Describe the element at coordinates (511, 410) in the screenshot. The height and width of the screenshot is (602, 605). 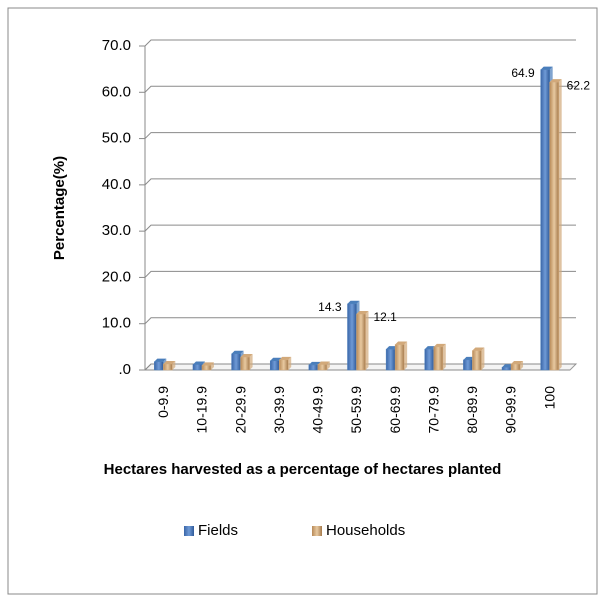
I see `x-tick-label: 90-99.9` at that location.